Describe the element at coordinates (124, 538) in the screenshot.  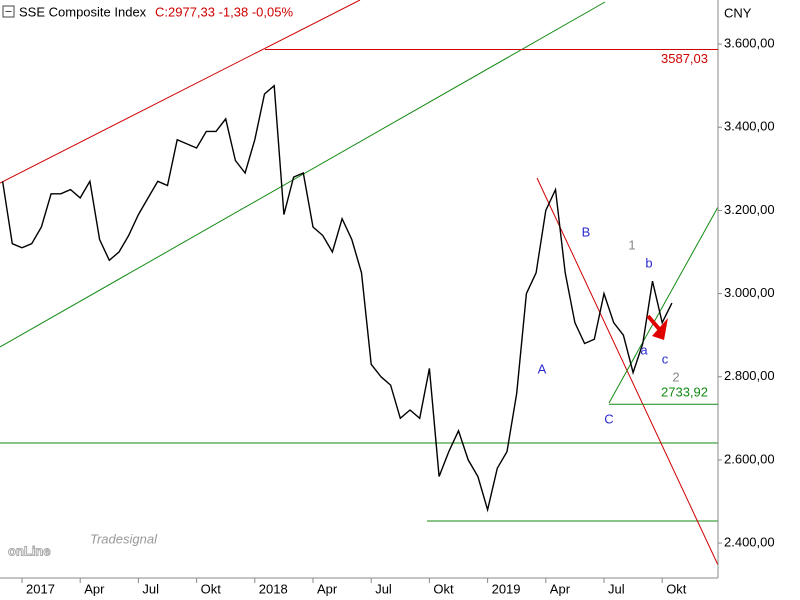
I see `logo-sub: Tradesignal` at that location.